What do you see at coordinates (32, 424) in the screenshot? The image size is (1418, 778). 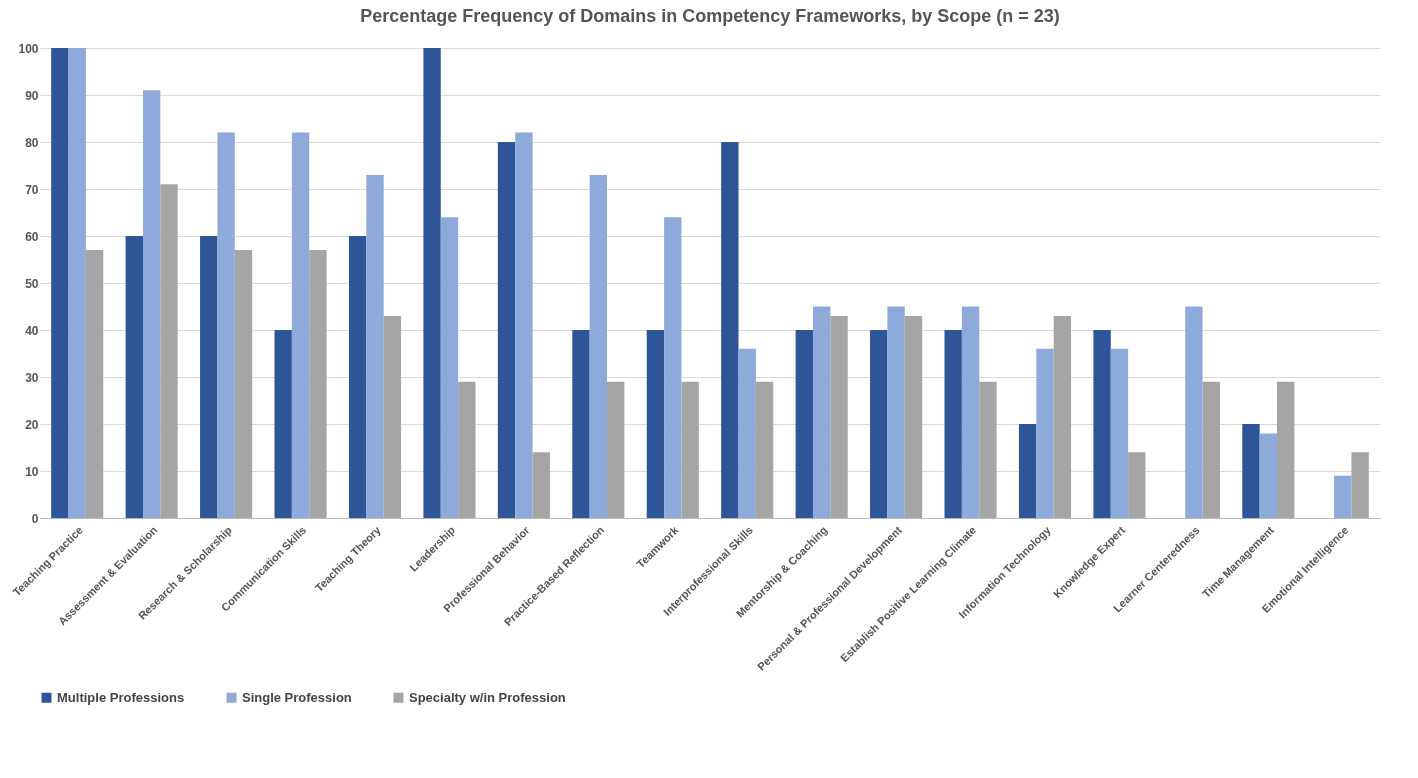 I see `y-tick-label: 20` at bounding box center [32, 424].